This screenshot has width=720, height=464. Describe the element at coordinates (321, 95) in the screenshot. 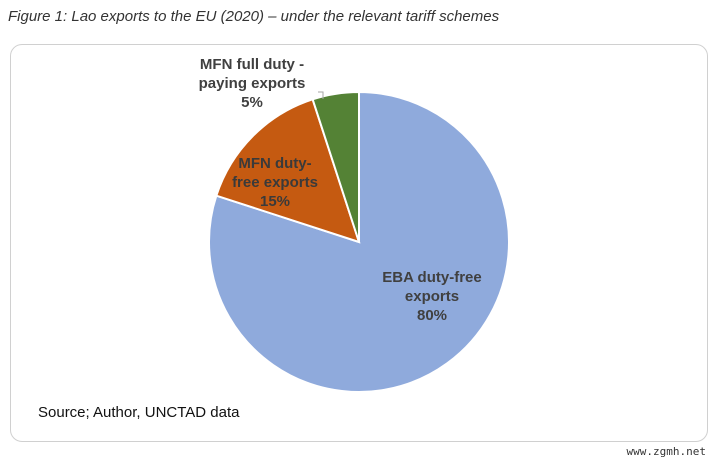

I see `leader-line` at that location.